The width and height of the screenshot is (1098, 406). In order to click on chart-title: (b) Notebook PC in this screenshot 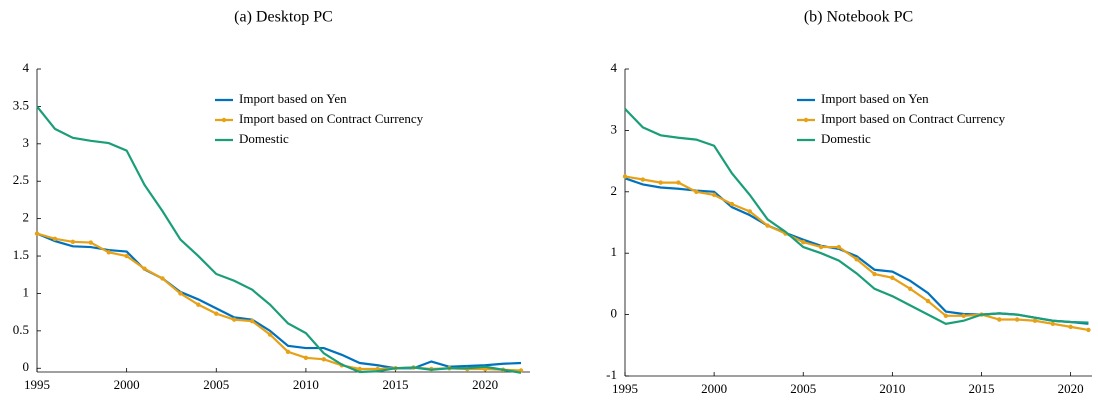, I will do `click(858, 17)`.